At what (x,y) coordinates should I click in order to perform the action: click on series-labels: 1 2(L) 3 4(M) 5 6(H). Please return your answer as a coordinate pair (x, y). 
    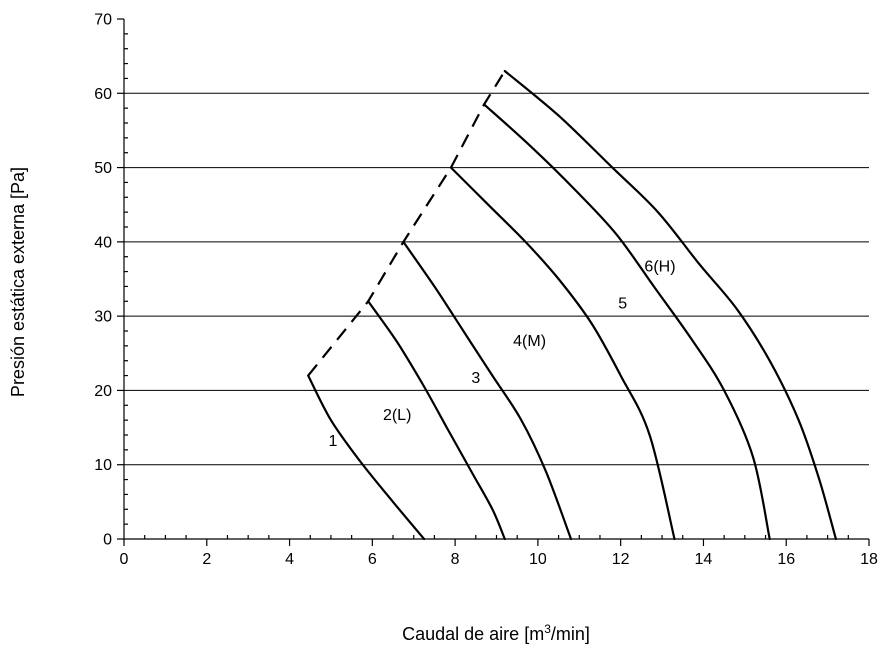
    Looking at the image, I should click on (502, 355).